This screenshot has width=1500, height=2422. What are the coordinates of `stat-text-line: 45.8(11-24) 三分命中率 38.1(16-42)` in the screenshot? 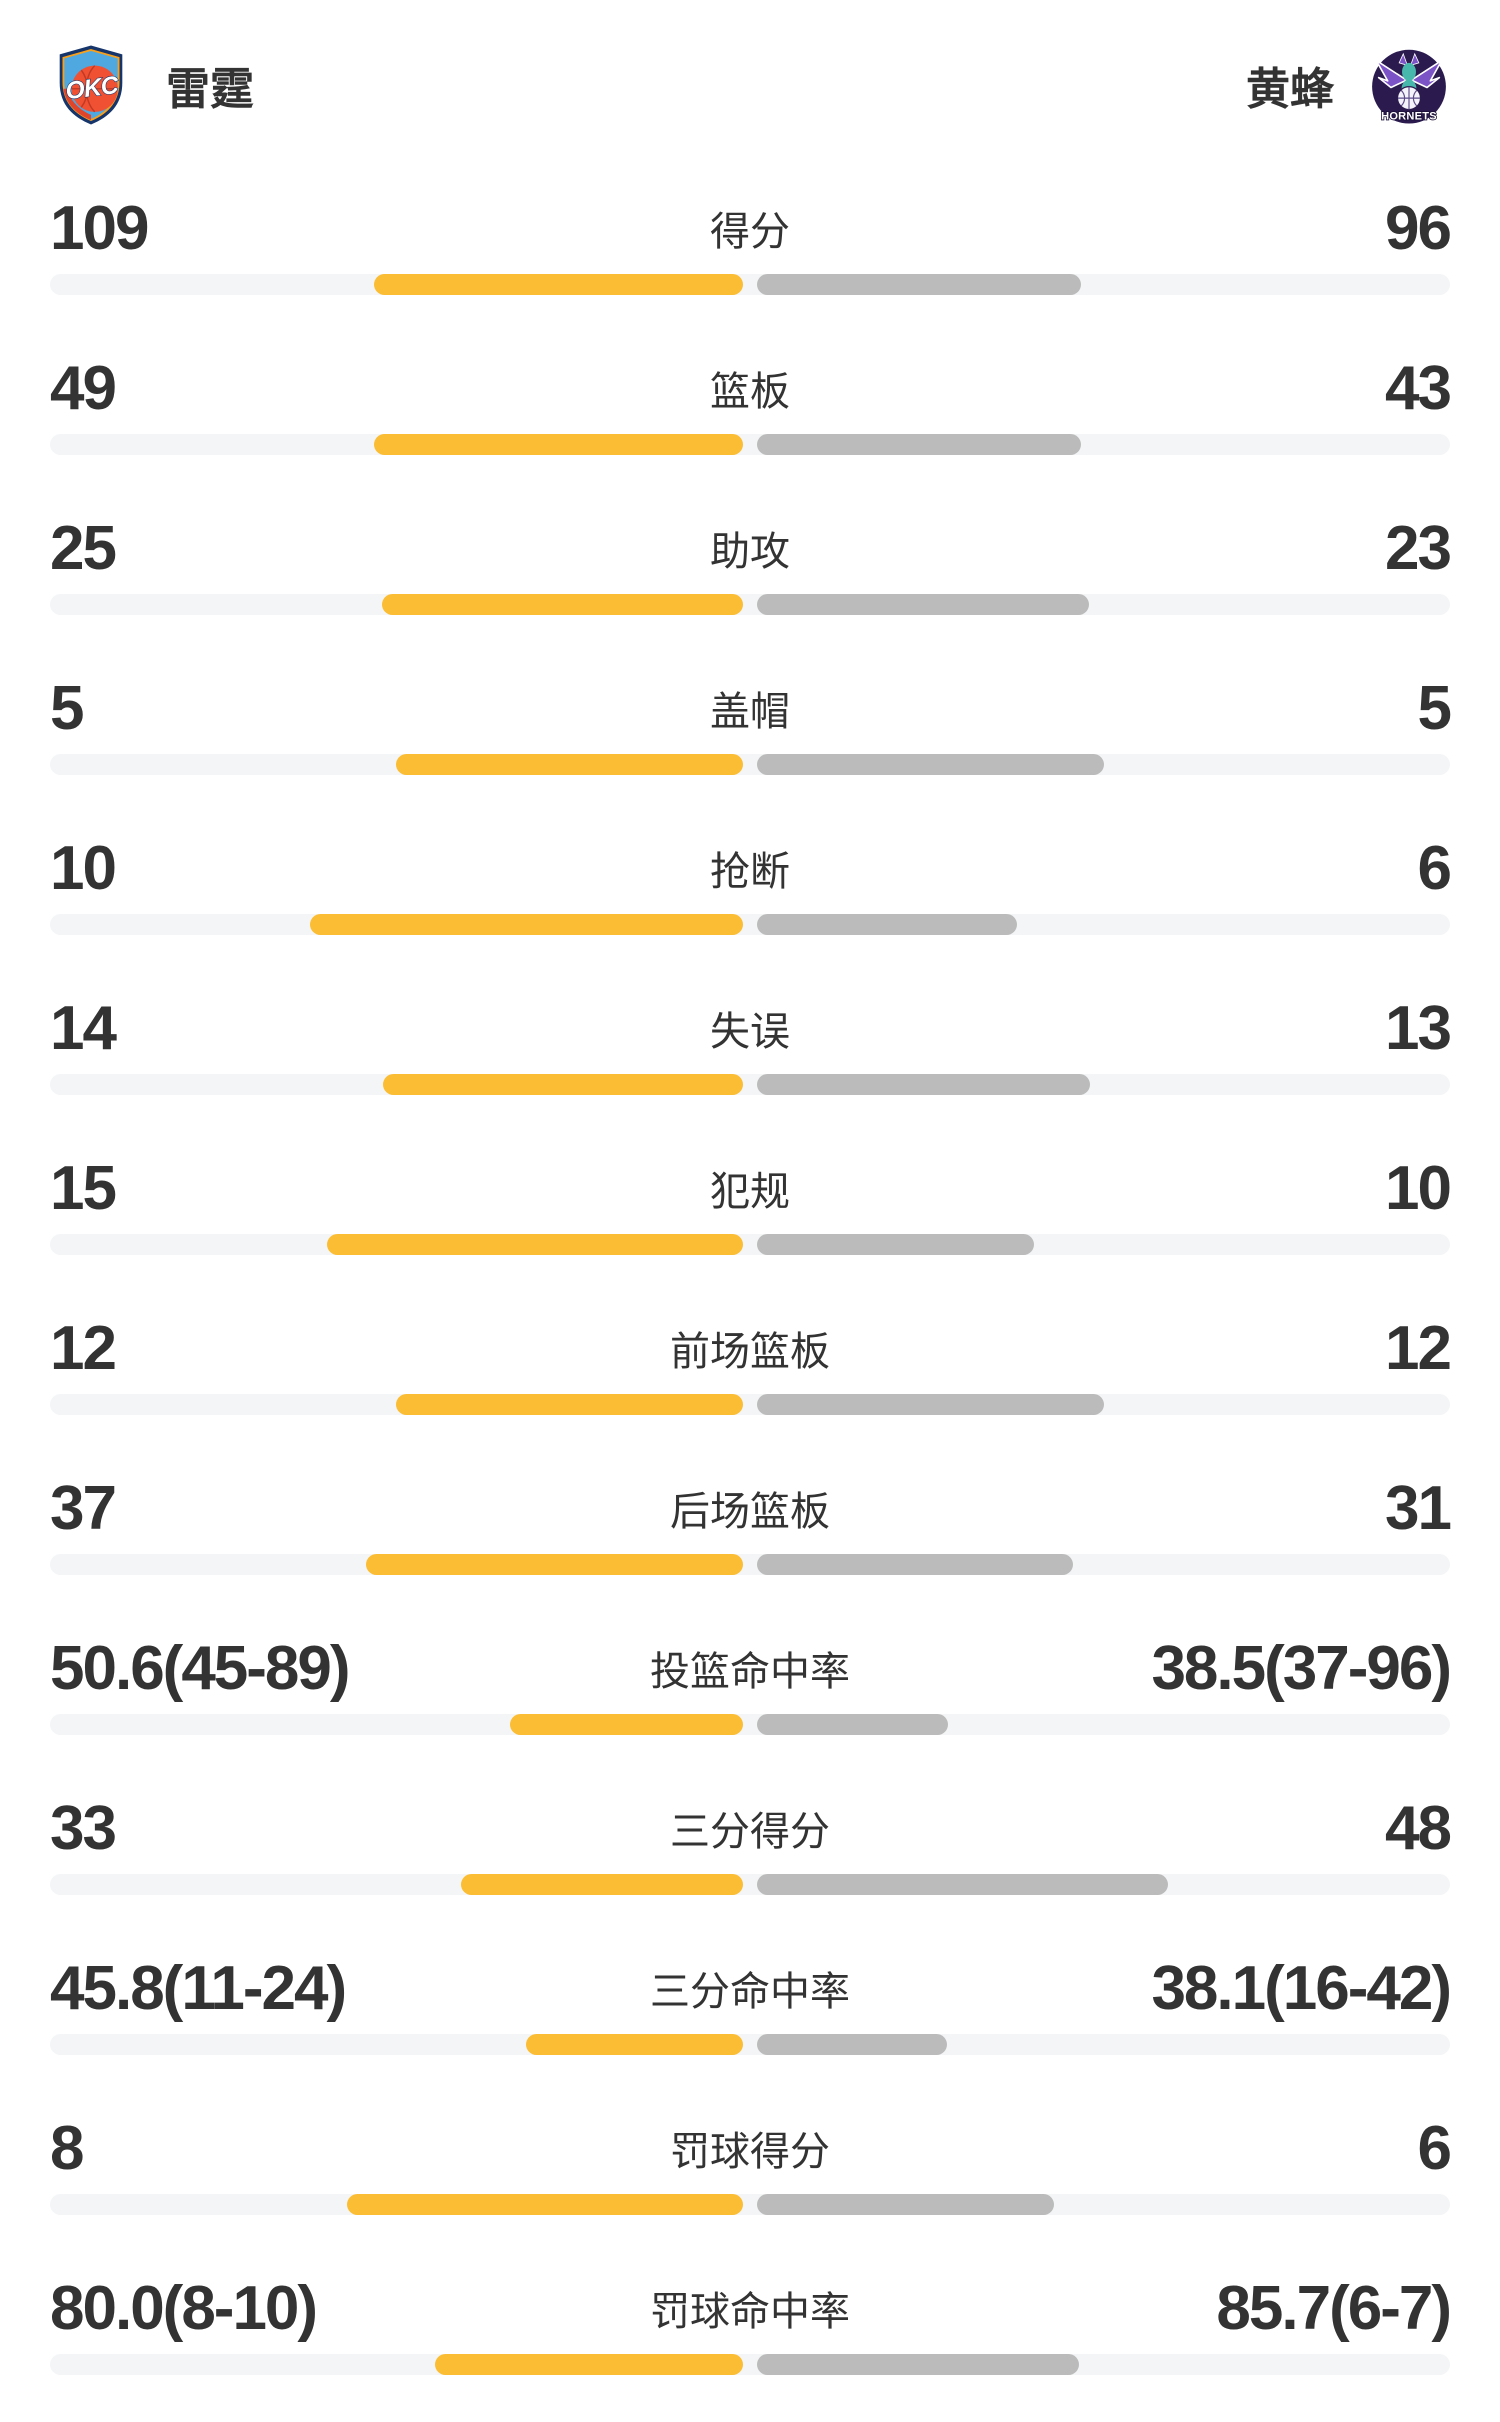 It's located at (751, 1988).